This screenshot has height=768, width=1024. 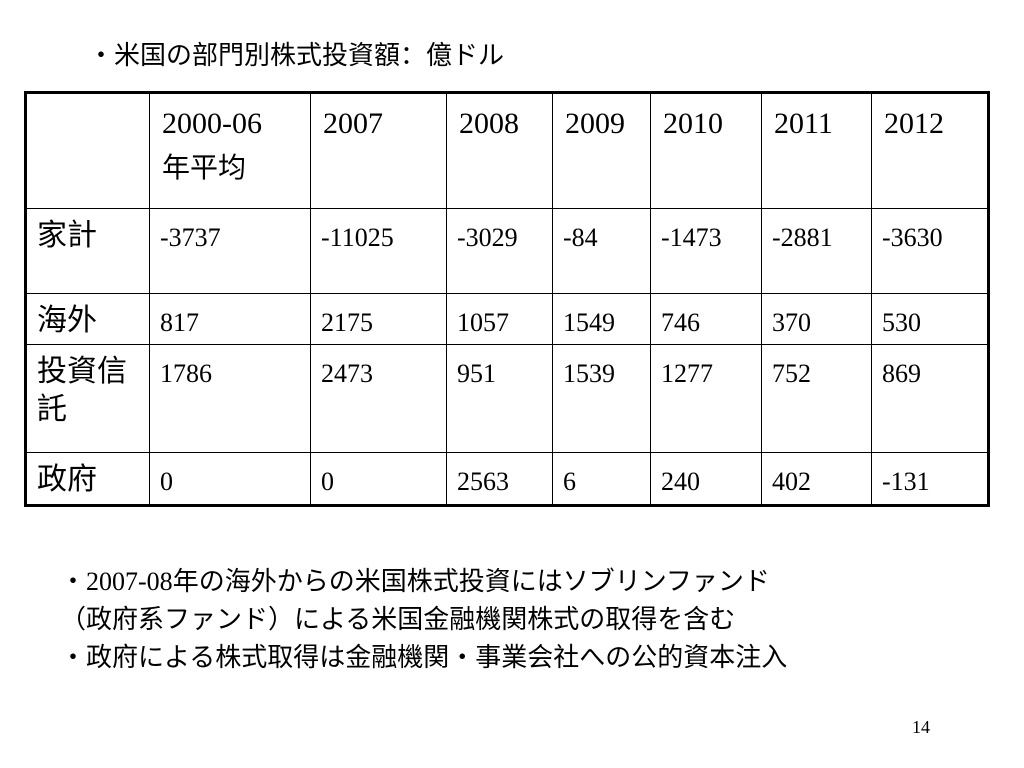 I want to click on column-header-label: 2000-06, so click(x=212, y=123).